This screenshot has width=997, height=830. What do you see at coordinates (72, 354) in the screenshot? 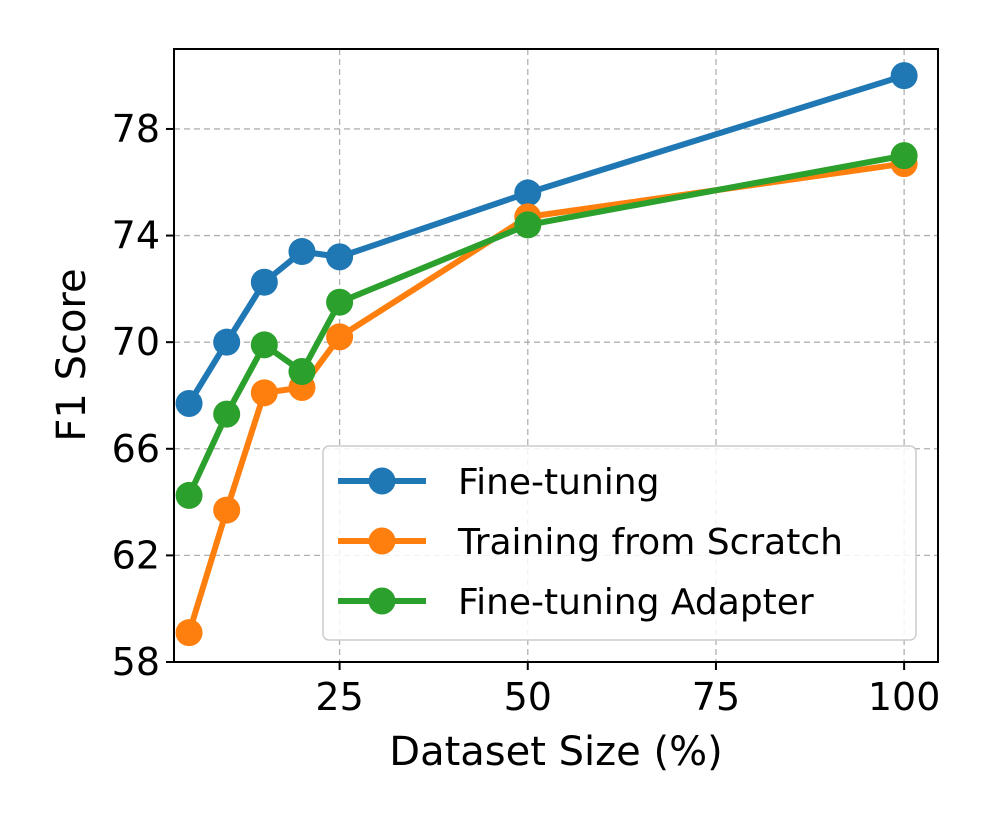
I see `y-axis-label: F1 Score` at bounding box center [72, 354].